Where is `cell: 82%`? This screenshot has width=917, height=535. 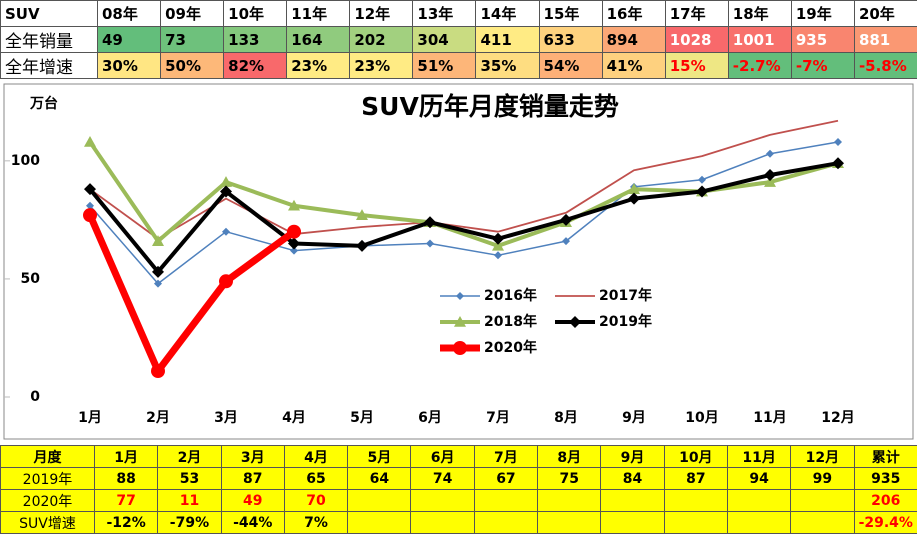
cell: 82% is located at coordinates (255, 65).